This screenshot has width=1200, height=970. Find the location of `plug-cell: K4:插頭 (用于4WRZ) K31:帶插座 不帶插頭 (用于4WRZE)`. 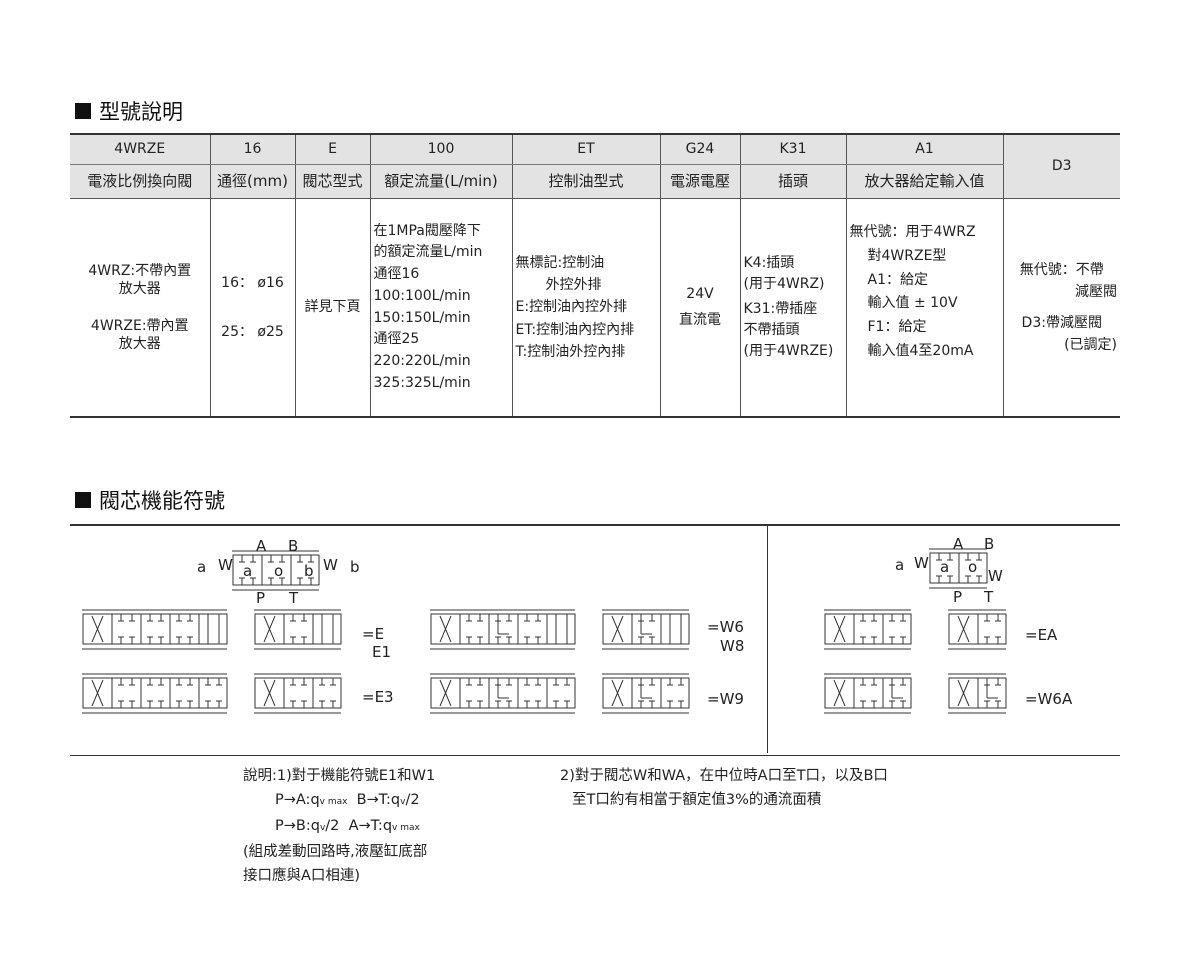

plug-cell: K4:插頭 (用于4WRZ) K31:帶插座 不帶插頭 (用于4WRZE) is located at coordinates (793, 307).